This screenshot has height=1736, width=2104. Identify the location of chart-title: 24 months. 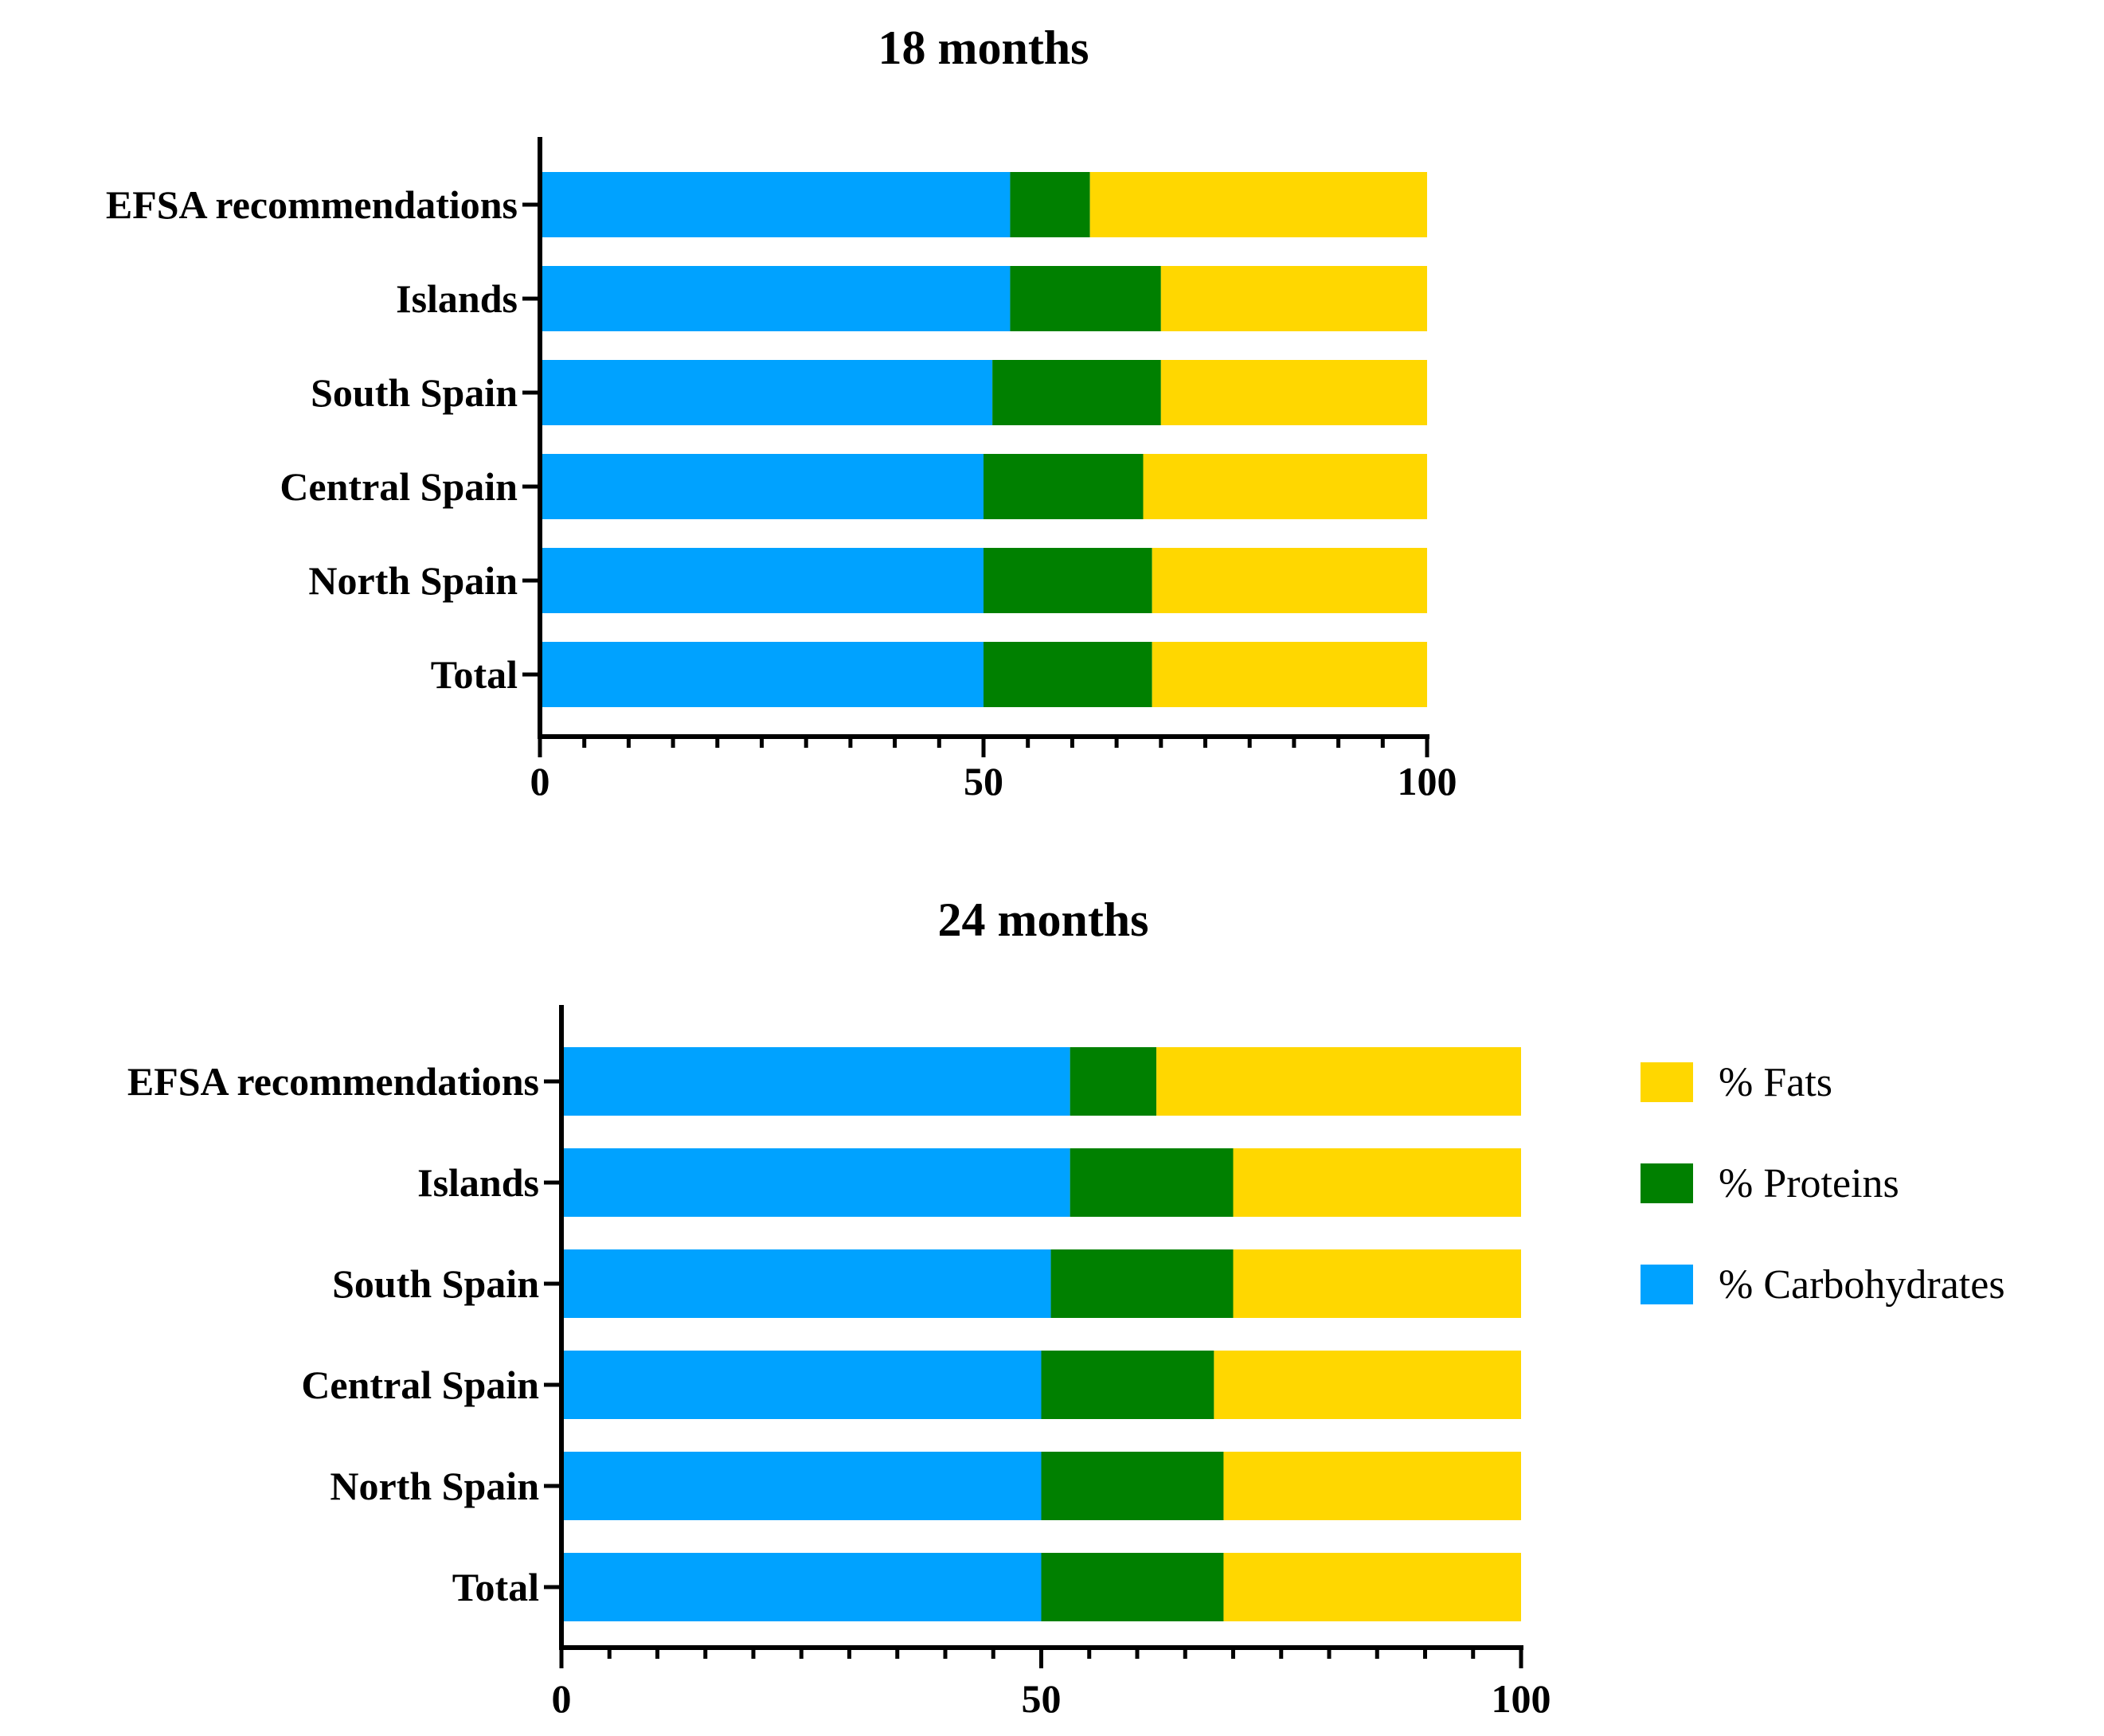
(1043, 919).